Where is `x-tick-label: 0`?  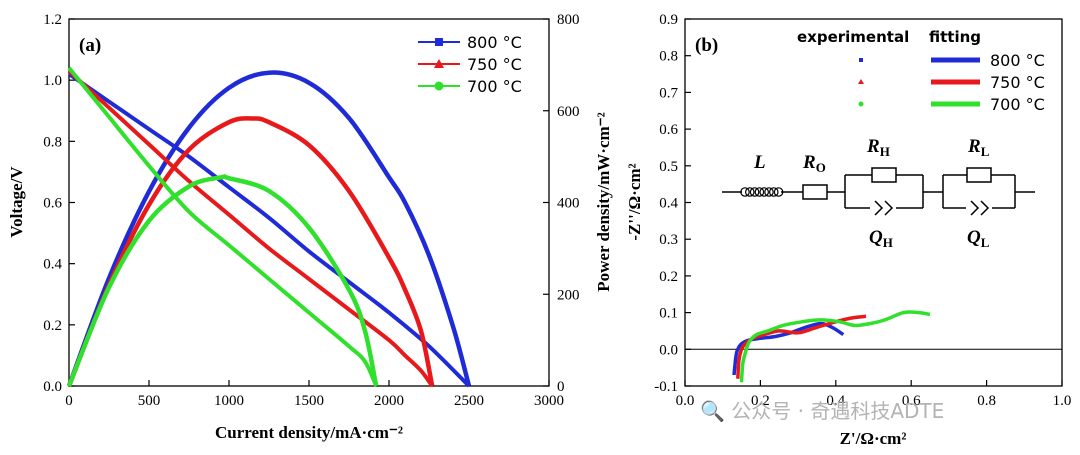 x-tick-label: 0 is located at coordinates (69, 401).